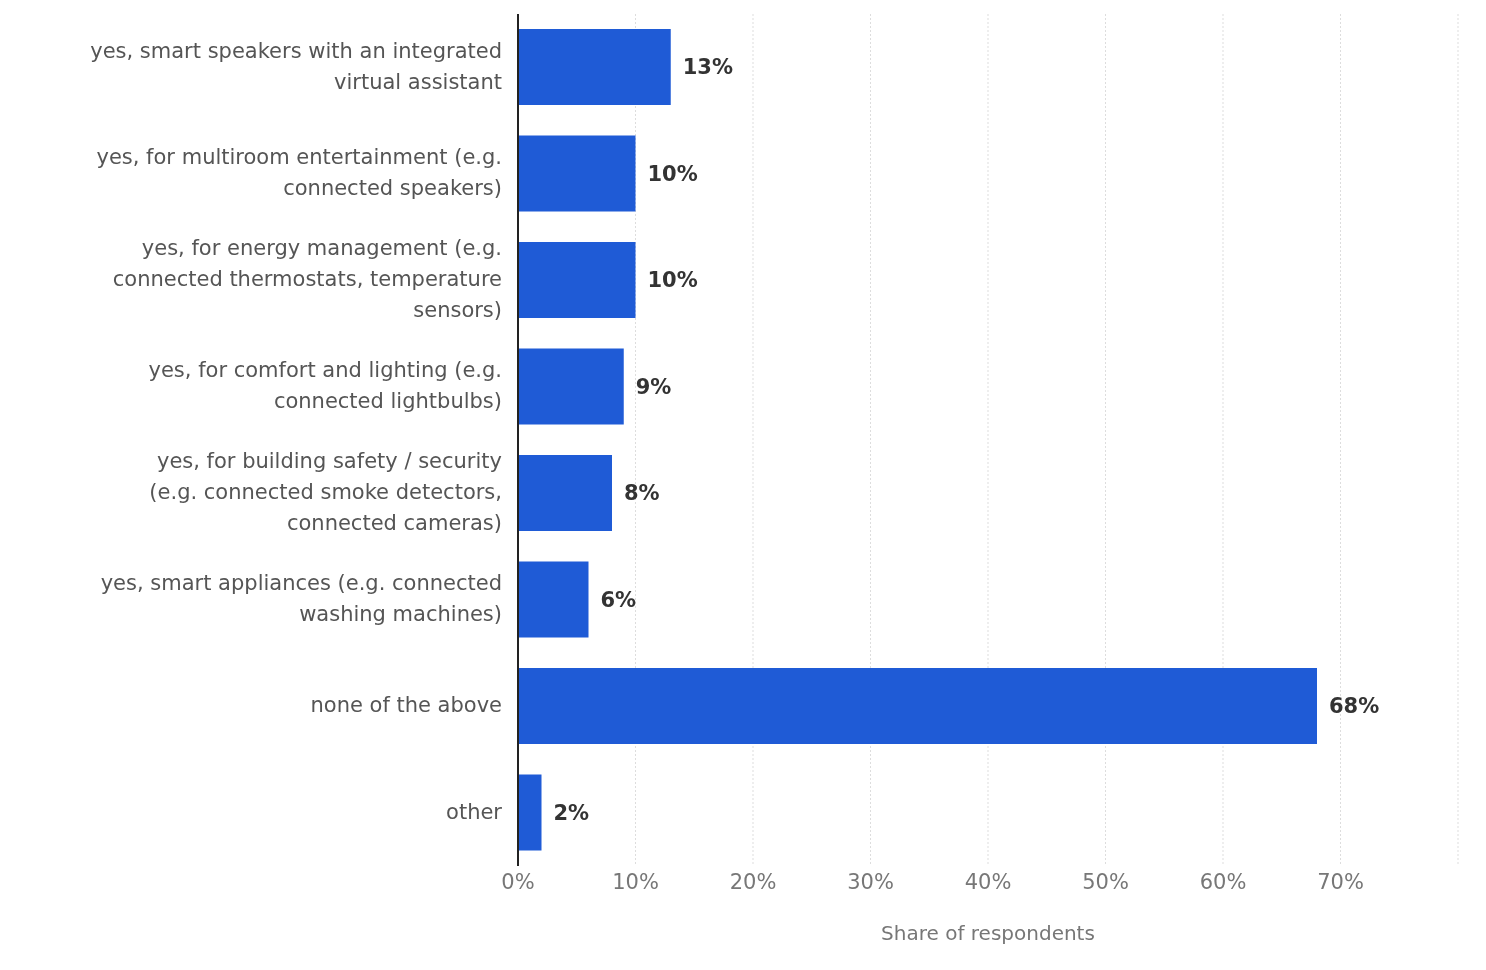 The height and width of the screenshot is (970, 1486). I want to click on x-tick-label: 0%, so click(518, 881).